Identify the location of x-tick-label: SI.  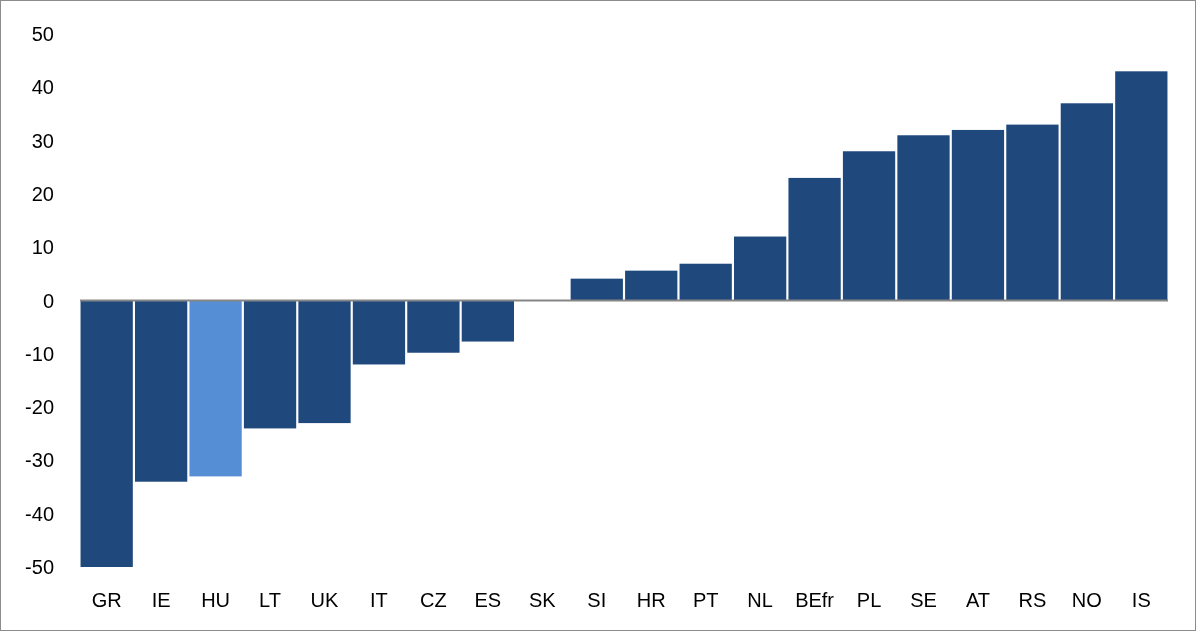
(597, 600).